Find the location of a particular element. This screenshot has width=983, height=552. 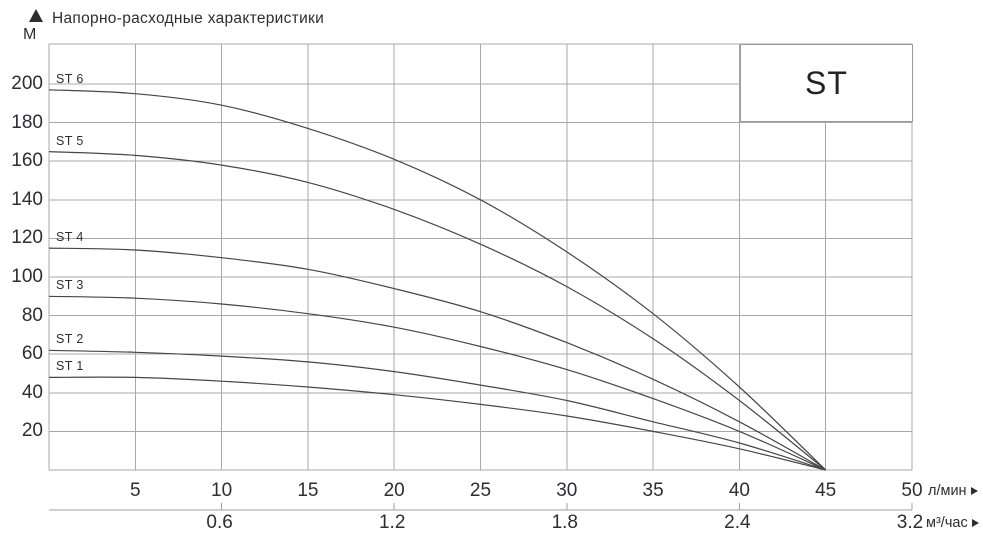

y-axis-tick-label: 20 is located at coordinates (32, 431).